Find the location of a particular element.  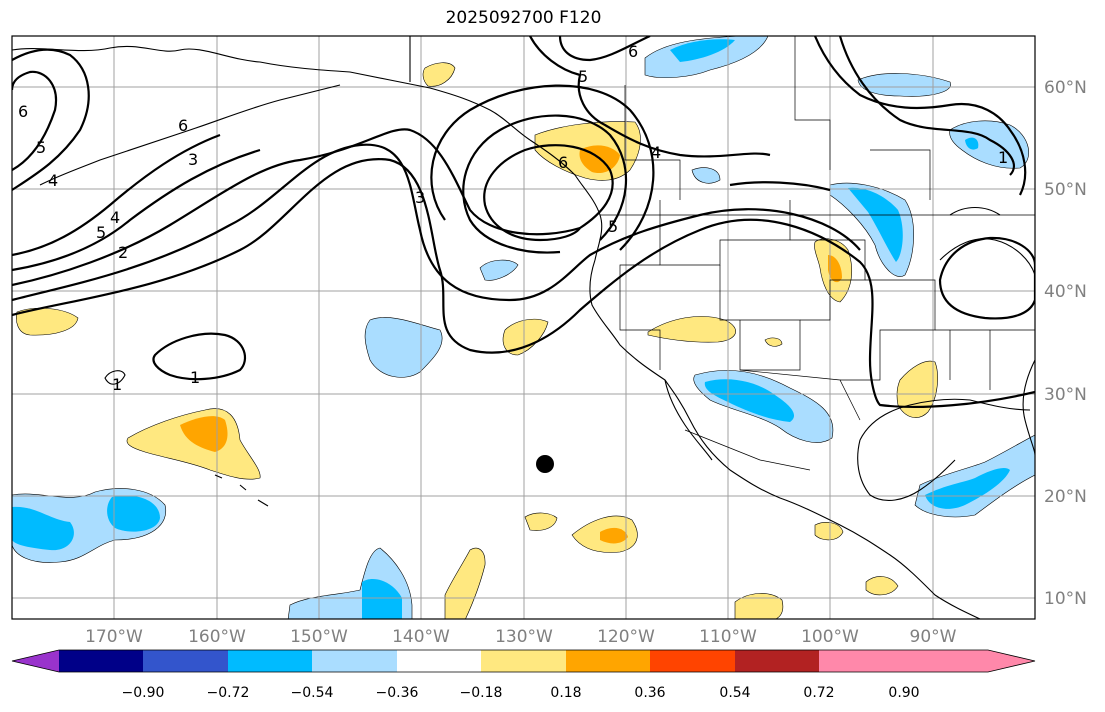

lon-label: 160°W is located at coordinates (217, 637).